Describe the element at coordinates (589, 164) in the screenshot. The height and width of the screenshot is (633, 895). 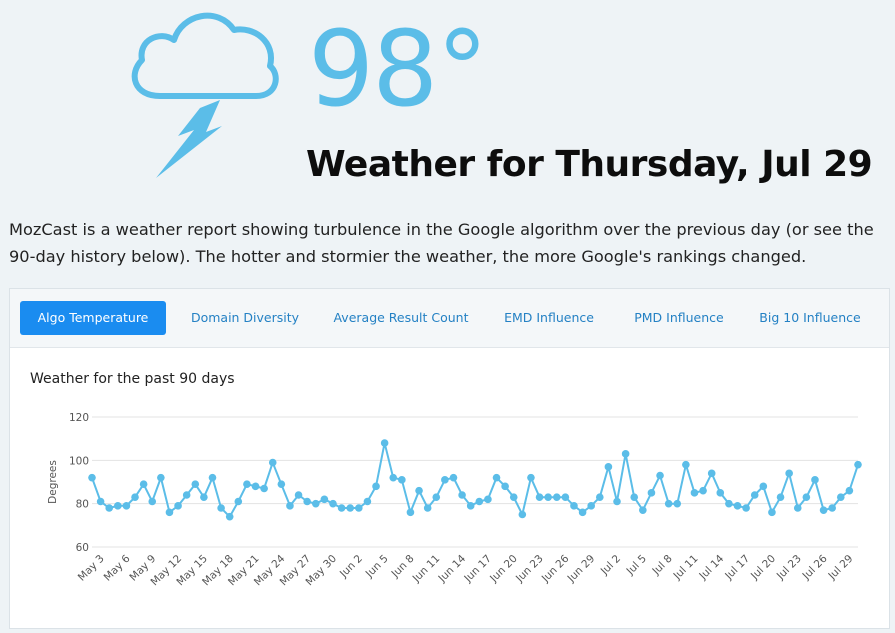
I see `page-title: Weather for Thursday, Jul 29` at that location.